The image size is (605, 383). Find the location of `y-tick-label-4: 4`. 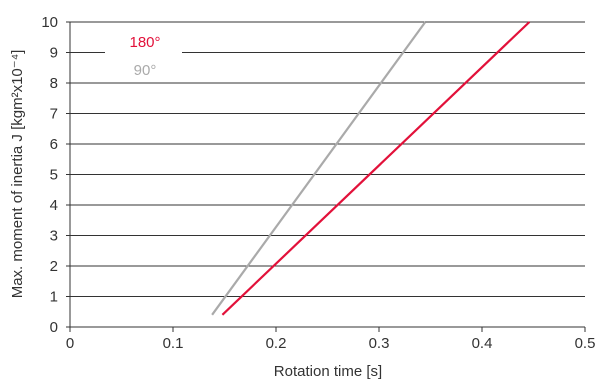

y-tick-label-4: 4 is located at coordinates (54, 205).